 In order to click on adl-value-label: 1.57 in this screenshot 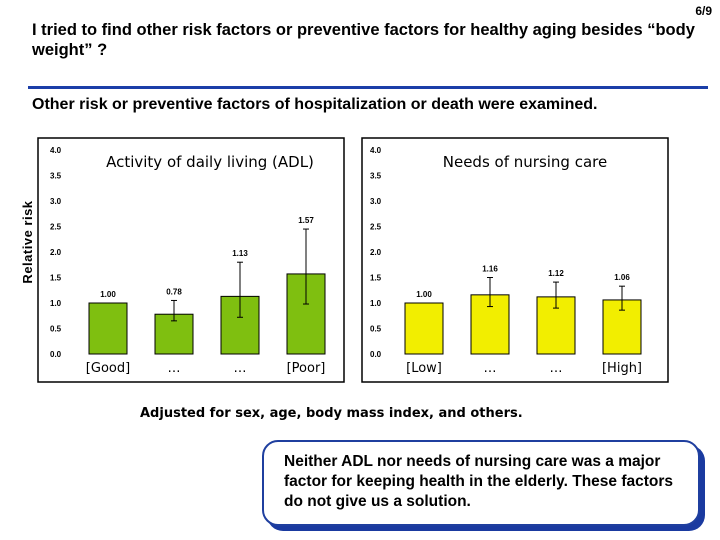, I will do `click(306, 220)`.